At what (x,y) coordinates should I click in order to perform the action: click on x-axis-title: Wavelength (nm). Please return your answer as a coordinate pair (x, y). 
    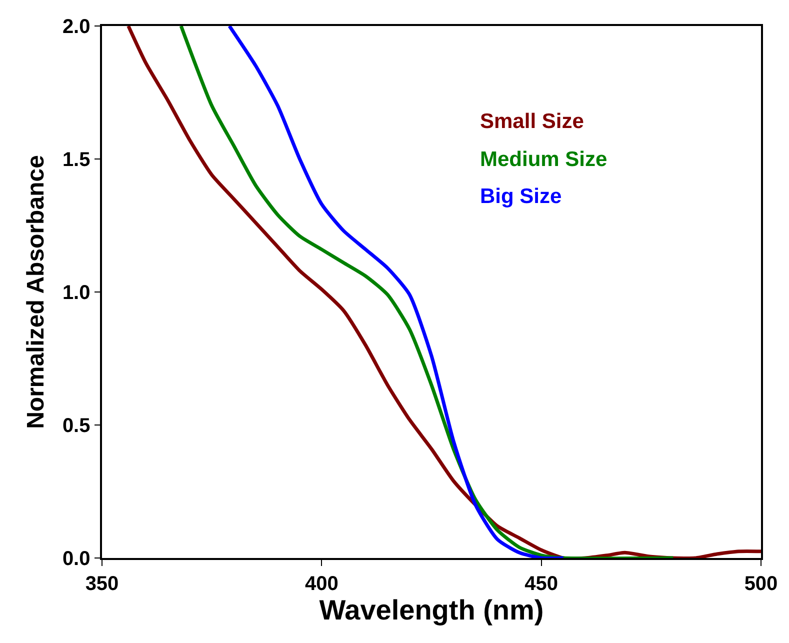
    Looking at the image, I should click on (431, 610).